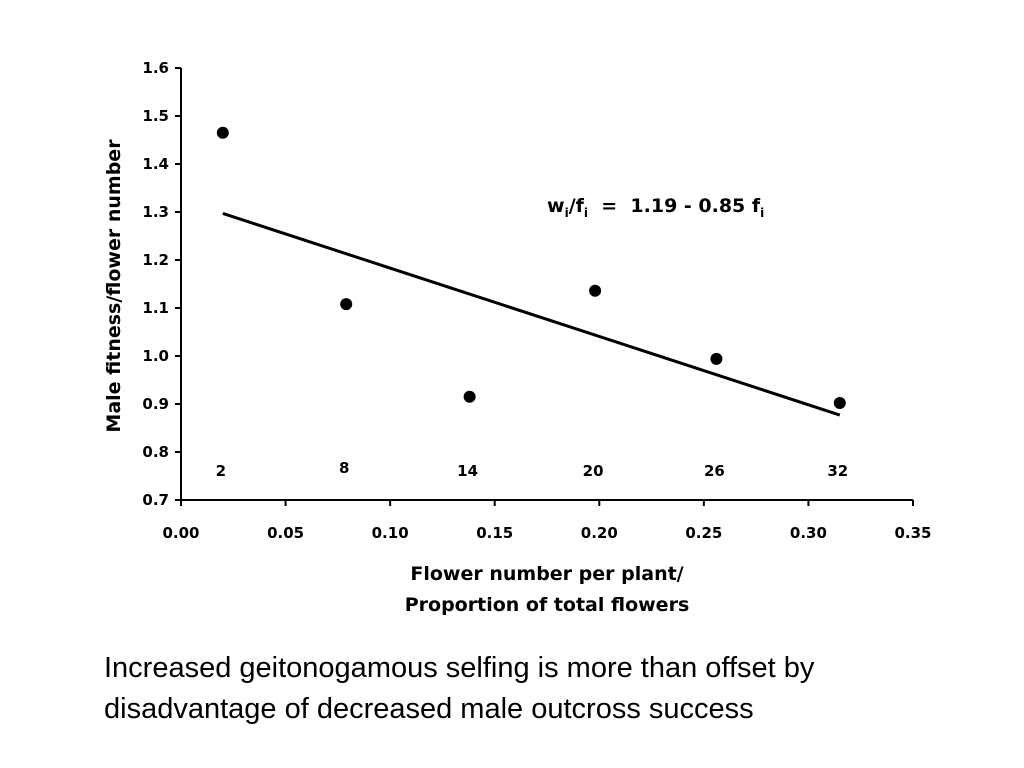  What do you see at coordinates (762, 213) in the screenshot?
I see `eq-rhs-sub: i` at bounding box center [762, 213].